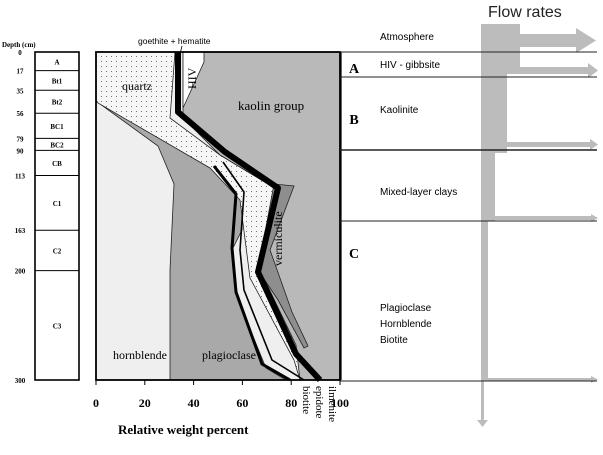 This screenshot has height=455, width=603. What do you see at coordinates (21, 72) in the screenshot?
I see `depth-tick-1: 17` at bounding box center [21, 72].